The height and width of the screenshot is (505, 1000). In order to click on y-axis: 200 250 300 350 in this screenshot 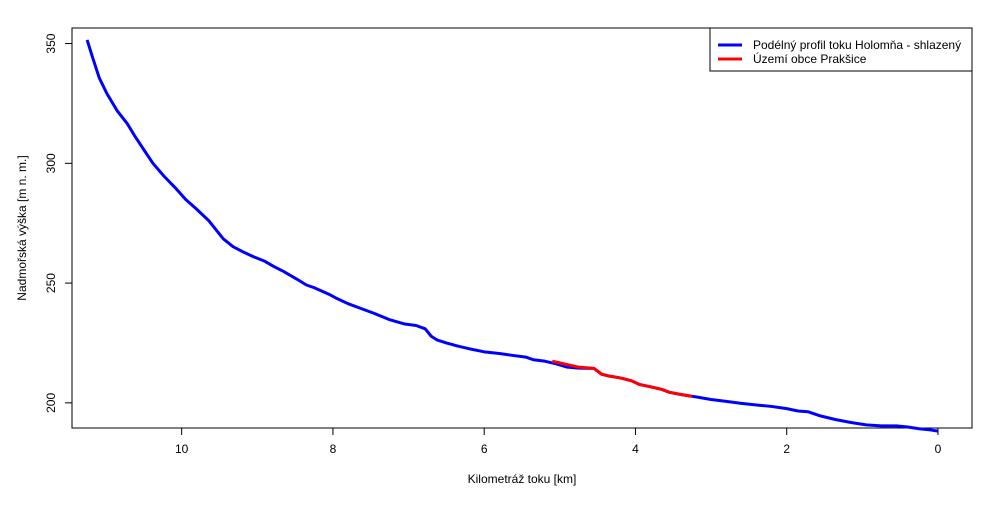, I will do `click(58, 223)`.